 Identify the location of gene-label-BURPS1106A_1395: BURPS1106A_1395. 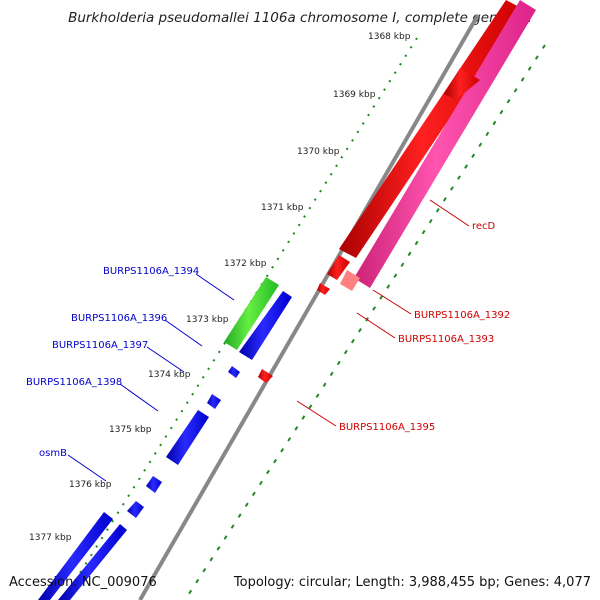
(387, 427).